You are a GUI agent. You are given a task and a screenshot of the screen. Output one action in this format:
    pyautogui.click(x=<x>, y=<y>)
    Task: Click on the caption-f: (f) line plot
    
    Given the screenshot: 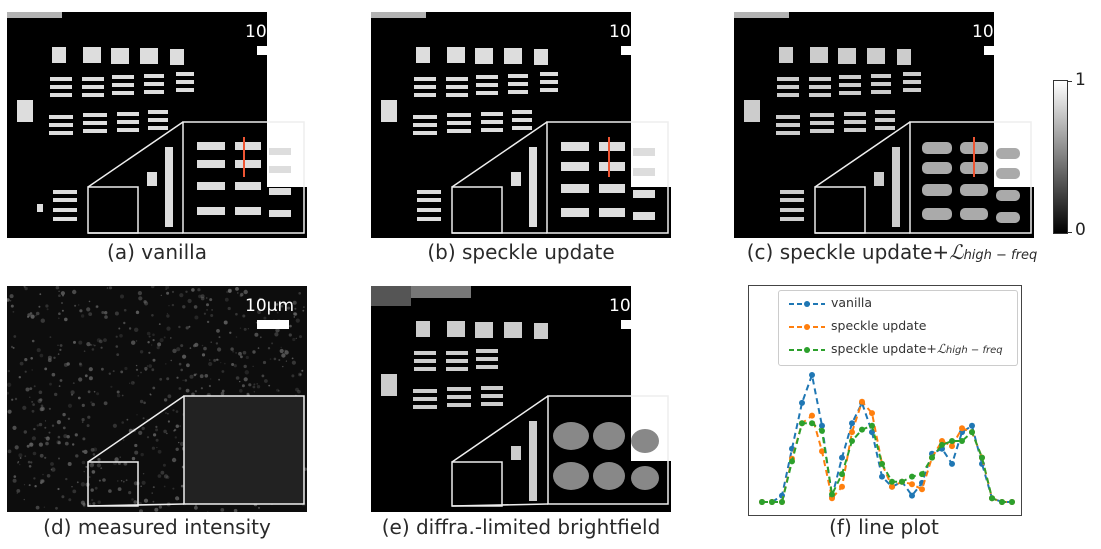 What is the action you would take?
    pyautogui.click(x=884, y=527)
    